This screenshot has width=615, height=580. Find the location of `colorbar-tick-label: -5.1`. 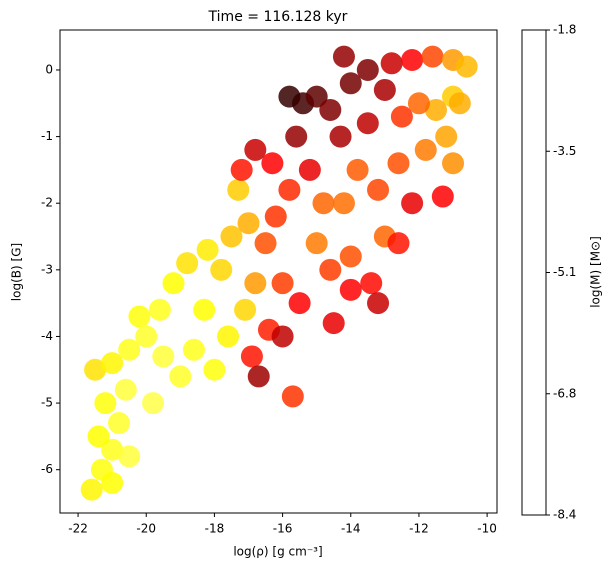

colorbar-tick-label: -5.1 is located at coordinates (564, 272).